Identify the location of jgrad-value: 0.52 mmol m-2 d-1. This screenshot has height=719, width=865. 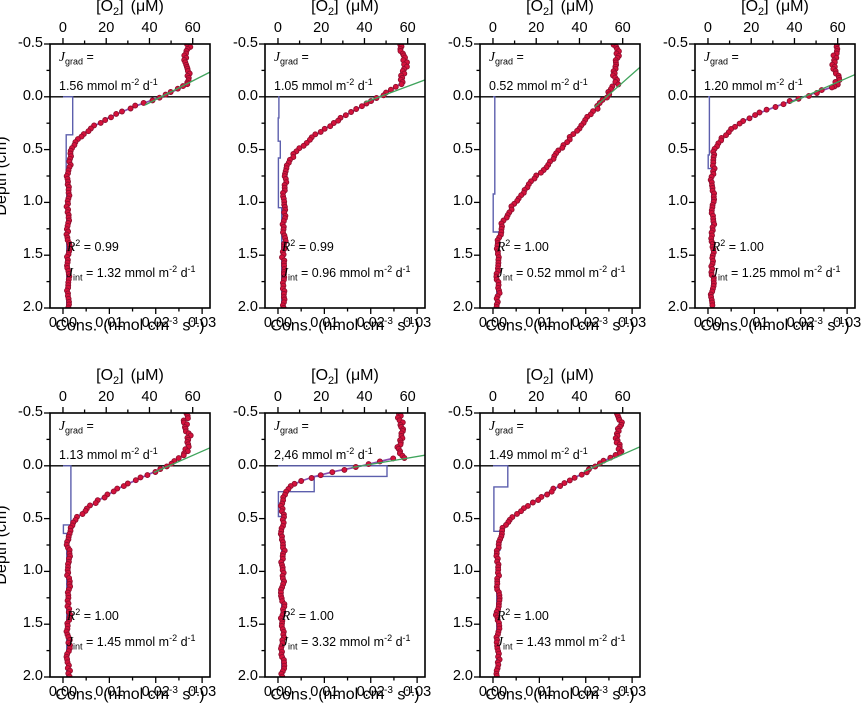
(538, 84).